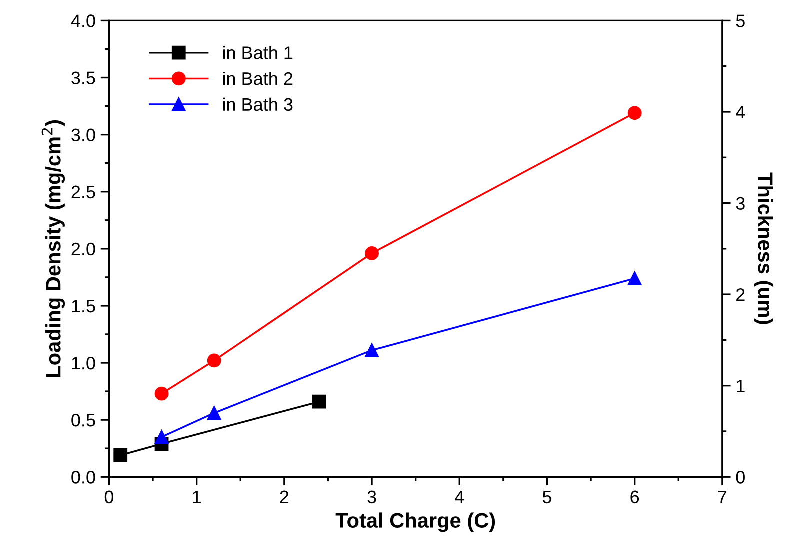 The image size is (809, 560). I want to click on y2-axis-title: Thickness (um), so click(764, 248).